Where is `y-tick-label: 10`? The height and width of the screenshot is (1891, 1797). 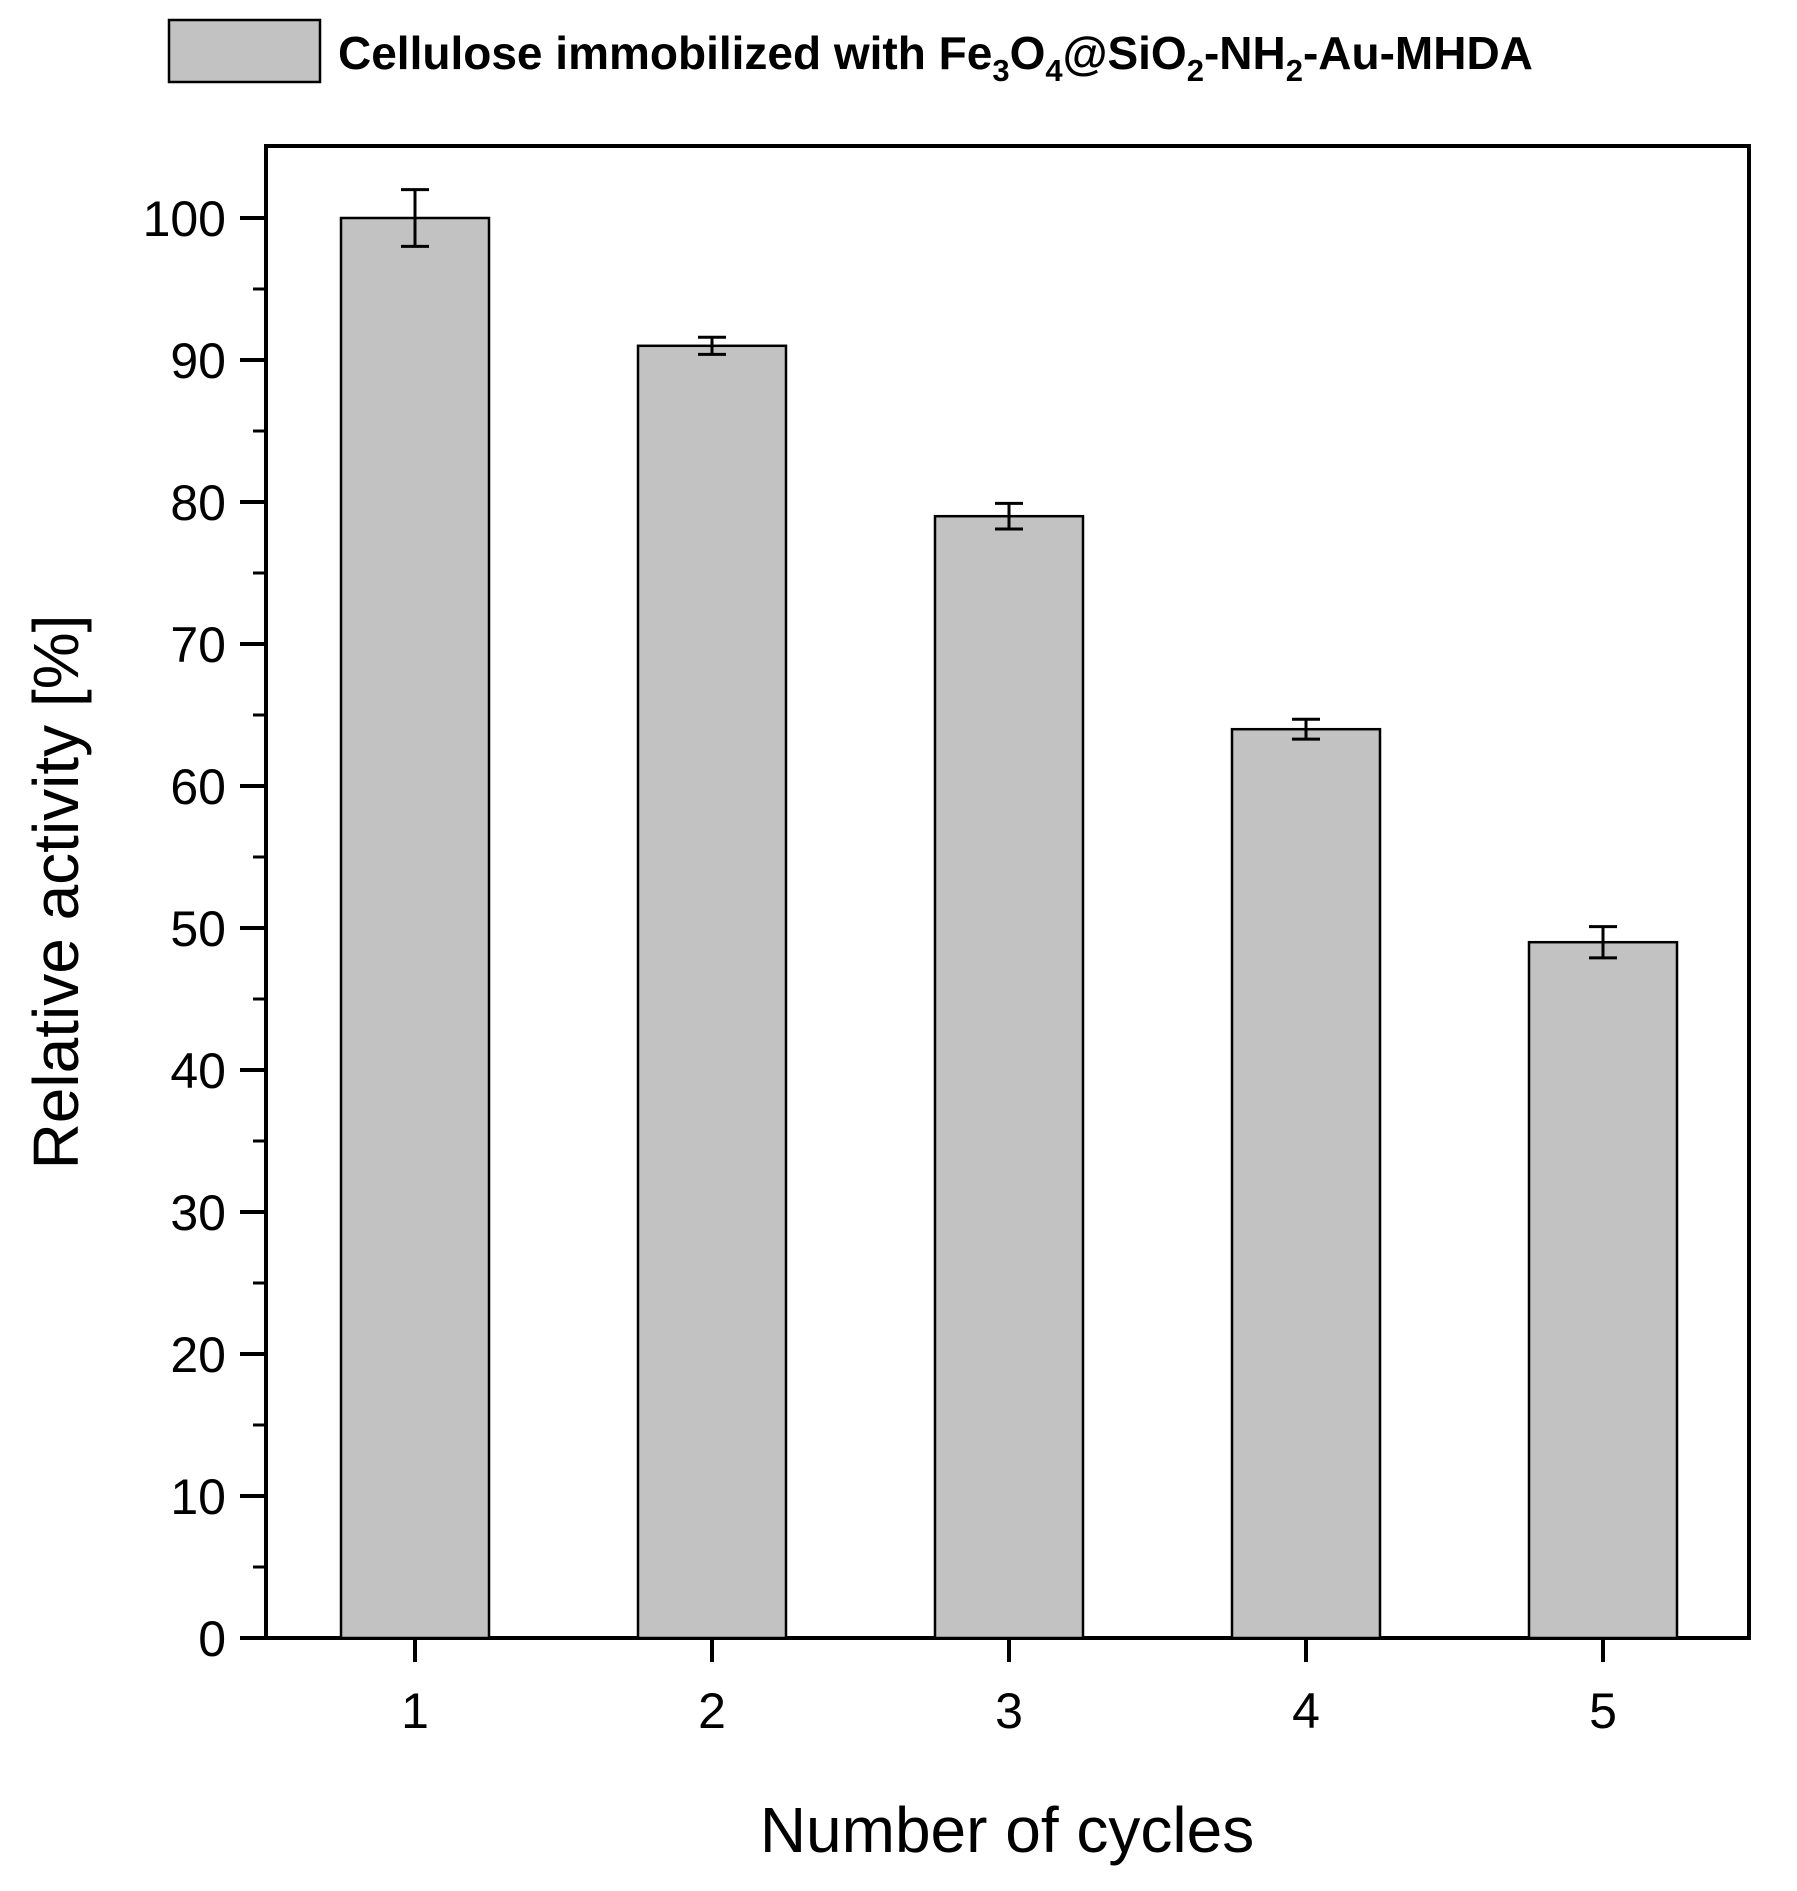 y-tick-label: 10 is located at coordinates (198, 1497).